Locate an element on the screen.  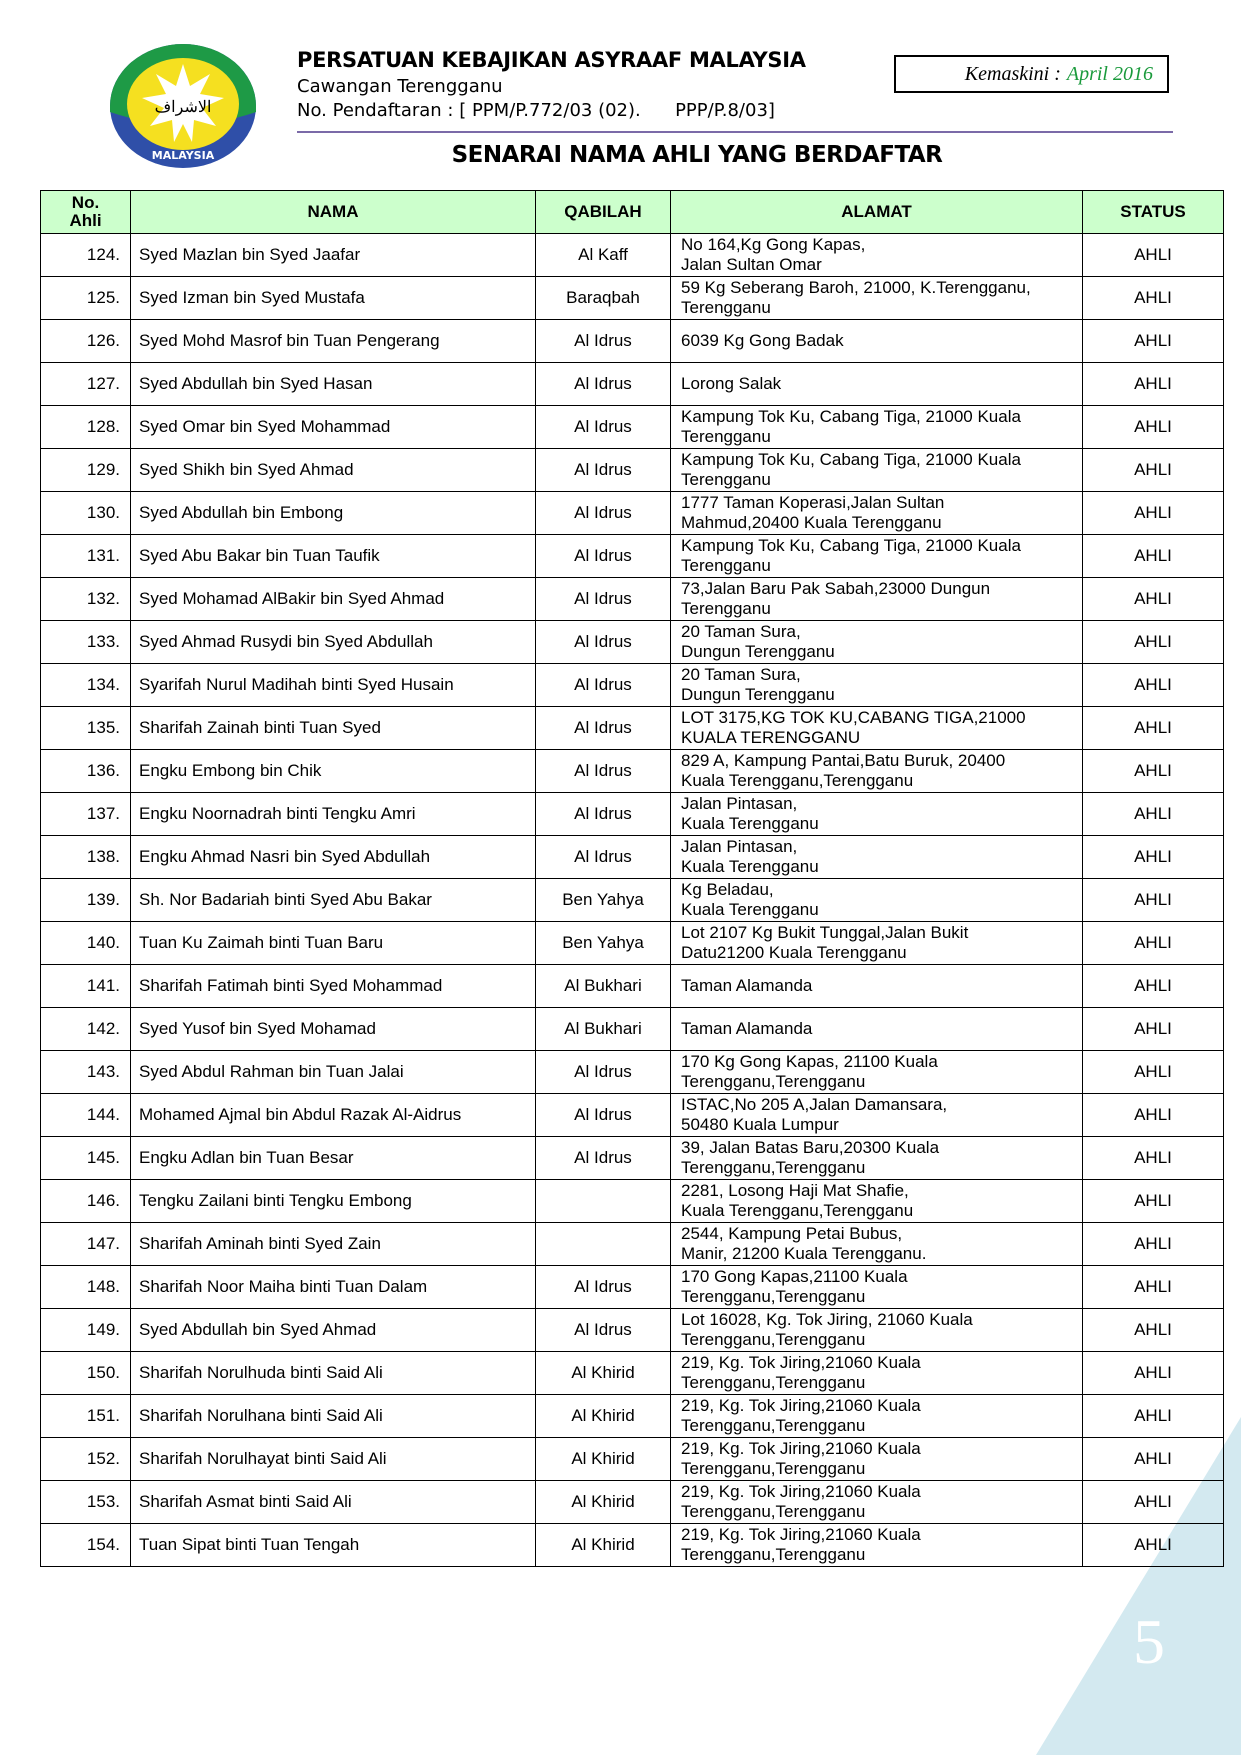
column-header-no: No. Ahli is located at coordinates (85, 212).